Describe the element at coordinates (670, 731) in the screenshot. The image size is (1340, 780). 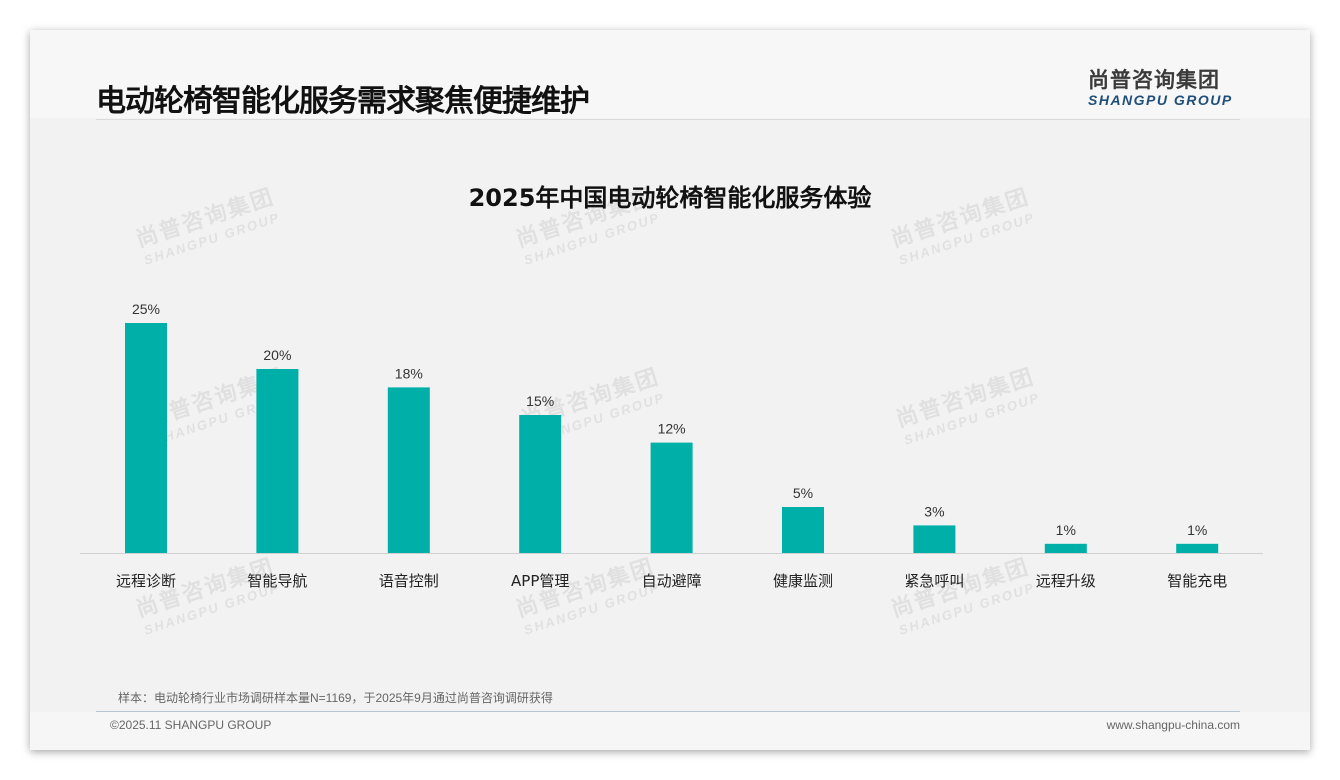
I see `footer-band` at that location.